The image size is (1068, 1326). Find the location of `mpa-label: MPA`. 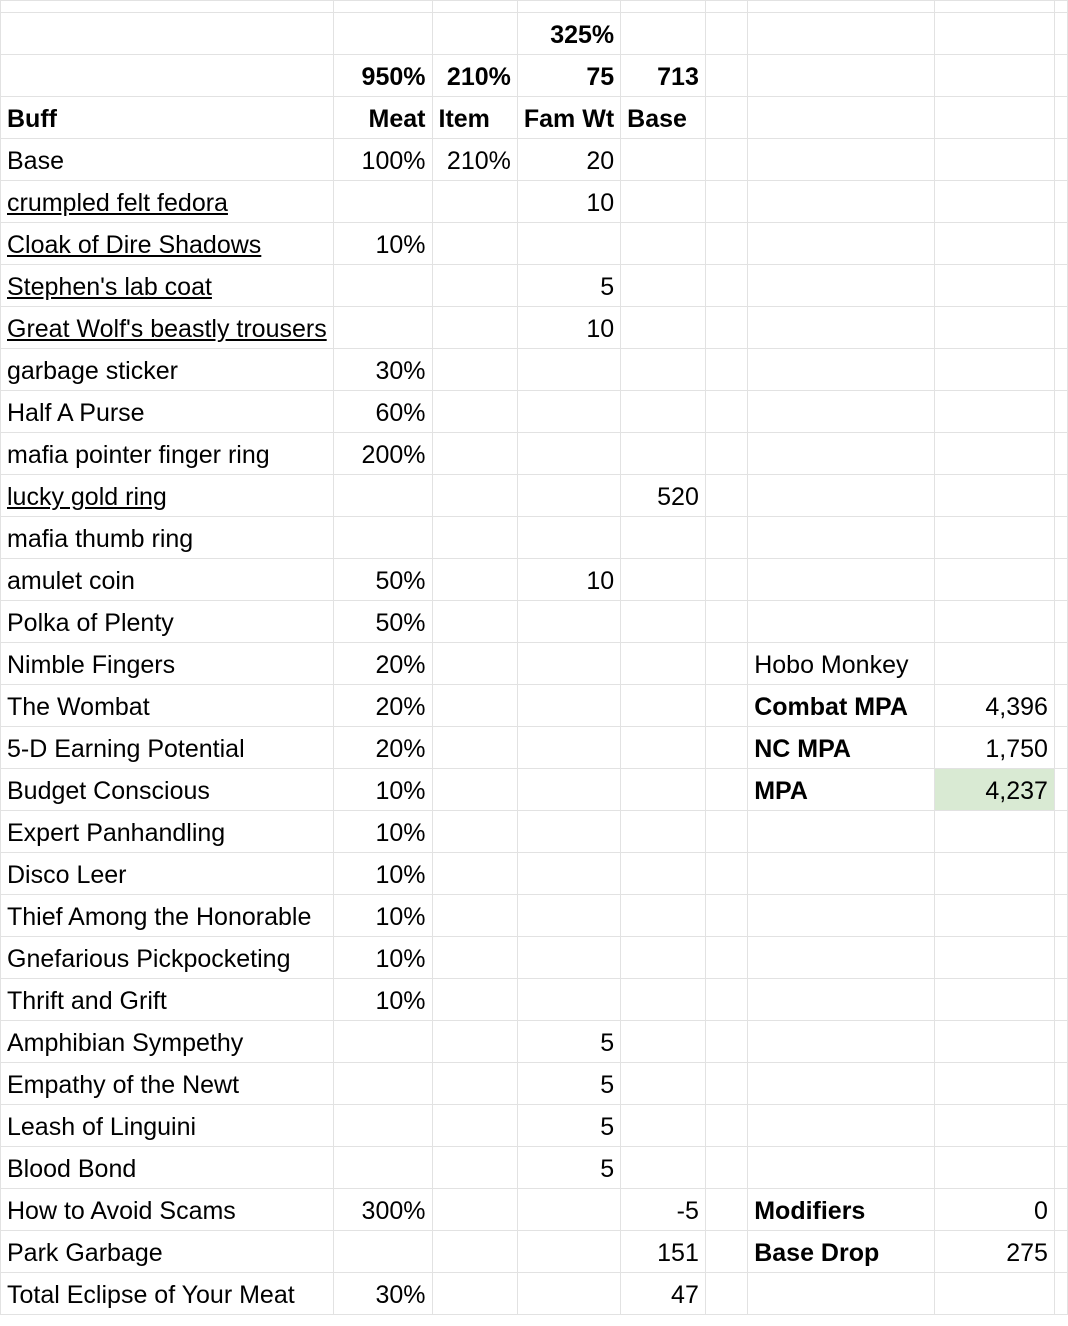

mpa-label: MPA is located at coordinates (841, 789).